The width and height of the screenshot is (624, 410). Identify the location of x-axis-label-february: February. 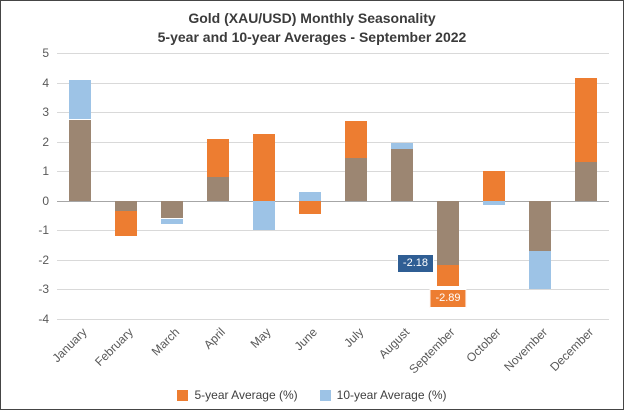
(114, 347).